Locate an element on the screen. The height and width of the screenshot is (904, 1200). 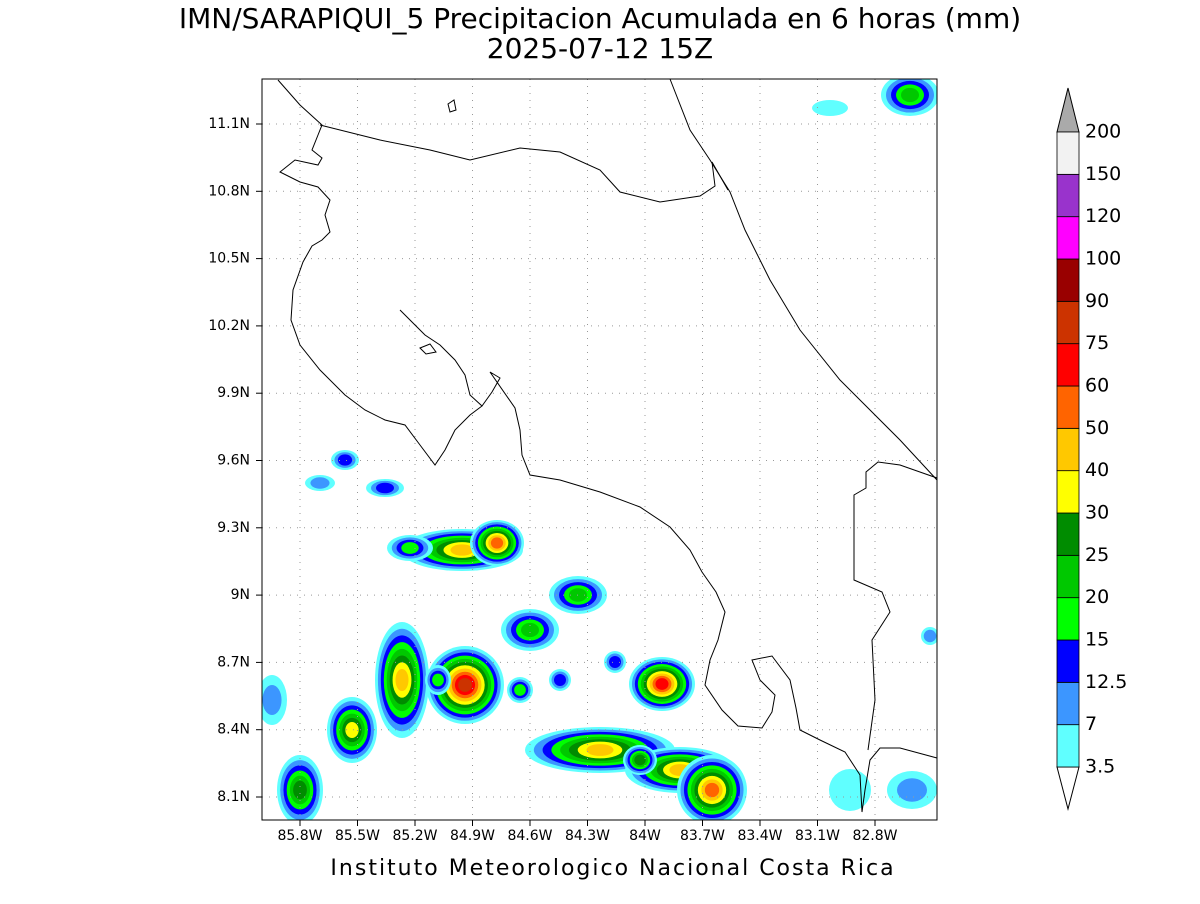
lon-label: 85.8W is located at coordinates (299, 836).